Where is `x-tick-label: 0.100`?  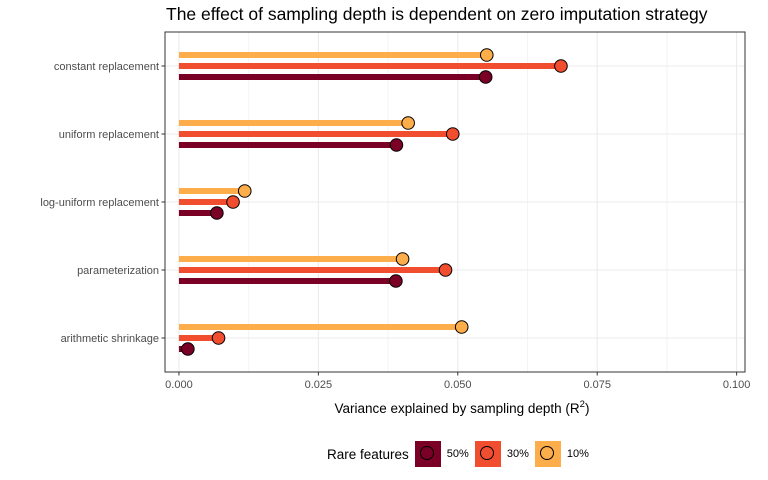
x-tick-label: 0.100 is located at coordinates (737, 385).